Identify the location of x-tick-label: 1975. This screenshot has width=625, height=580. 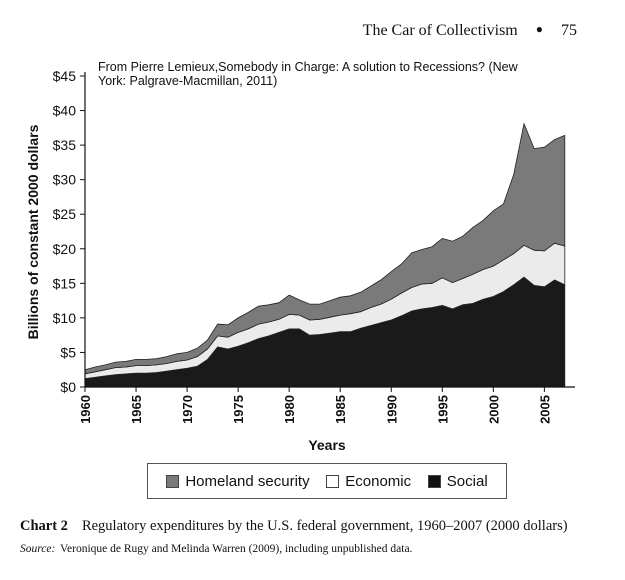
(238, 409).